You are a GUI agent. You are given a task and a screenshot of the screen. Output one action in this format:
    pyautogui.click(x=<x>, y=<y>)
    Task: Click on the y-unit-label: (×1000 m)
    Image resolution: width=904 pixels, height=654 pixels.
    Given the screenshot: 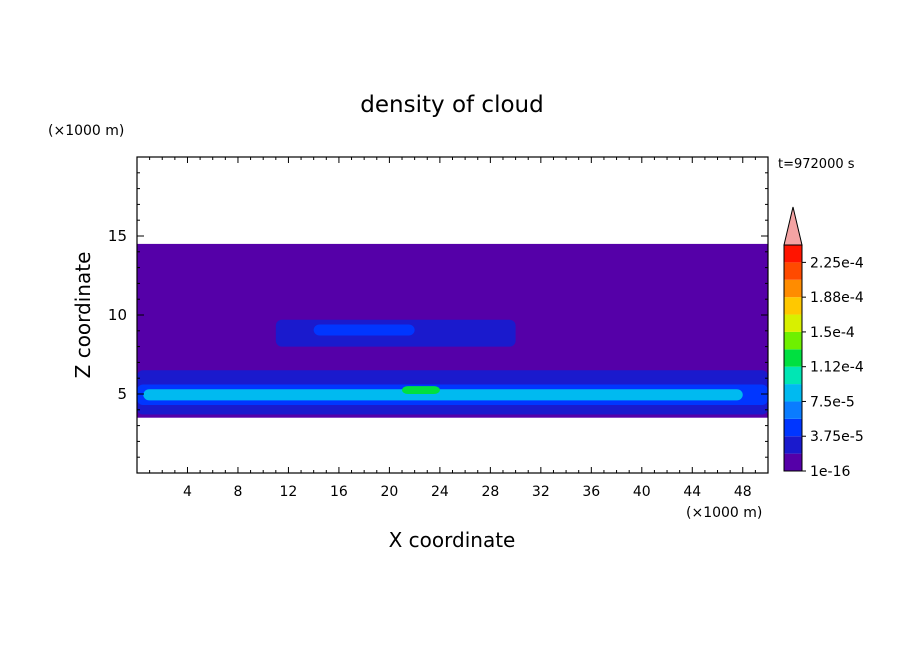 What is the action you would take?
    pyautogui.click(x=86, y=131)
    